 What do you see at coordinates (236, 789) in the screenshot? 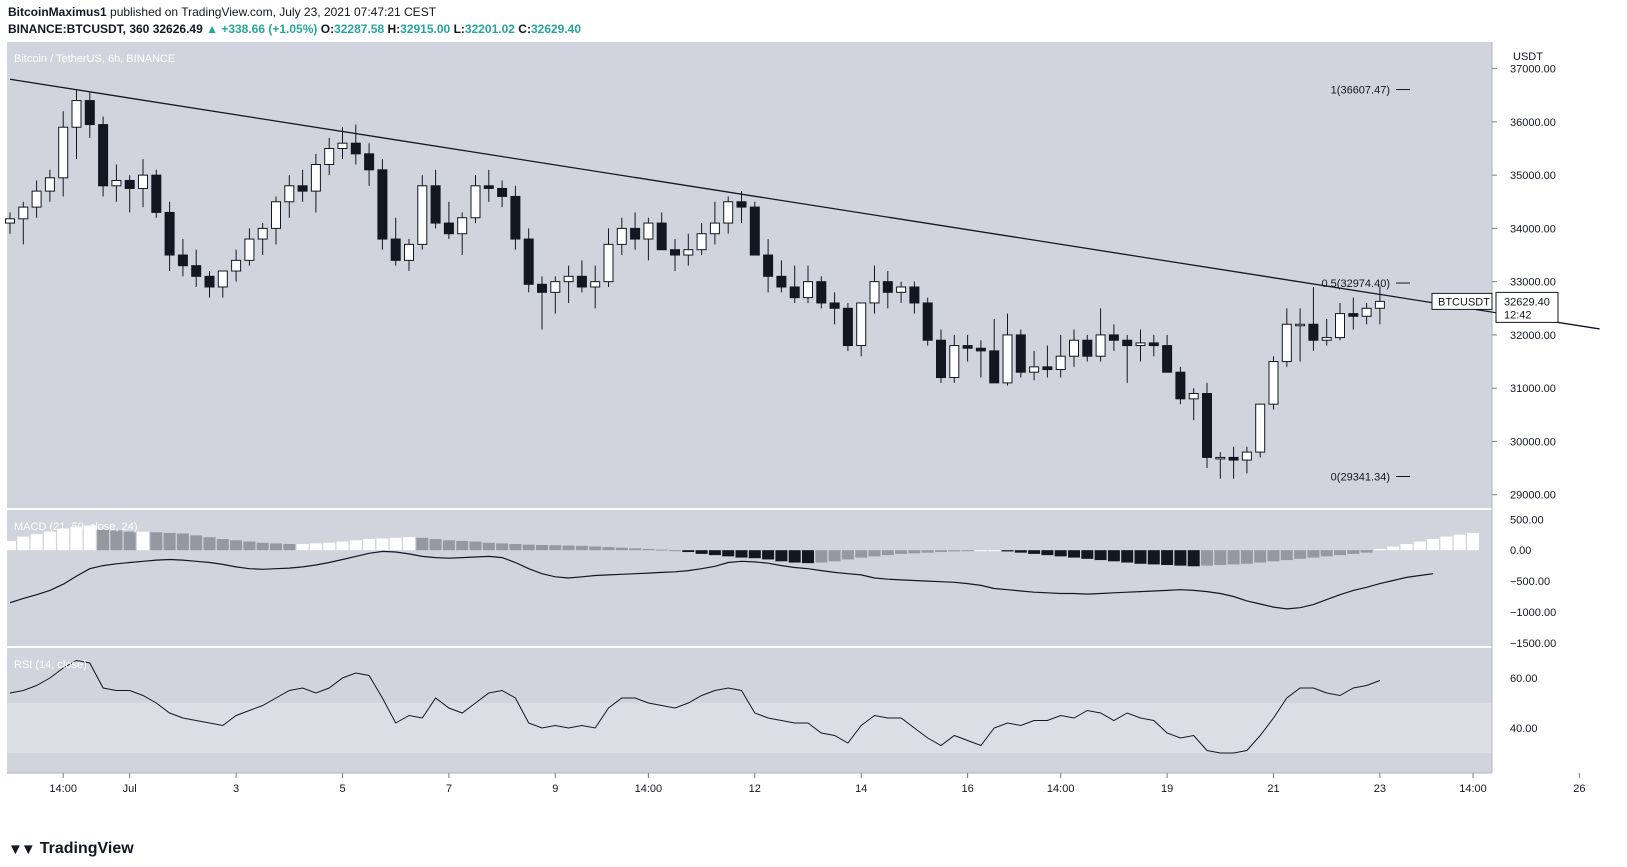
I see `time-tick-label: 3` at bounding box center [236, 789].